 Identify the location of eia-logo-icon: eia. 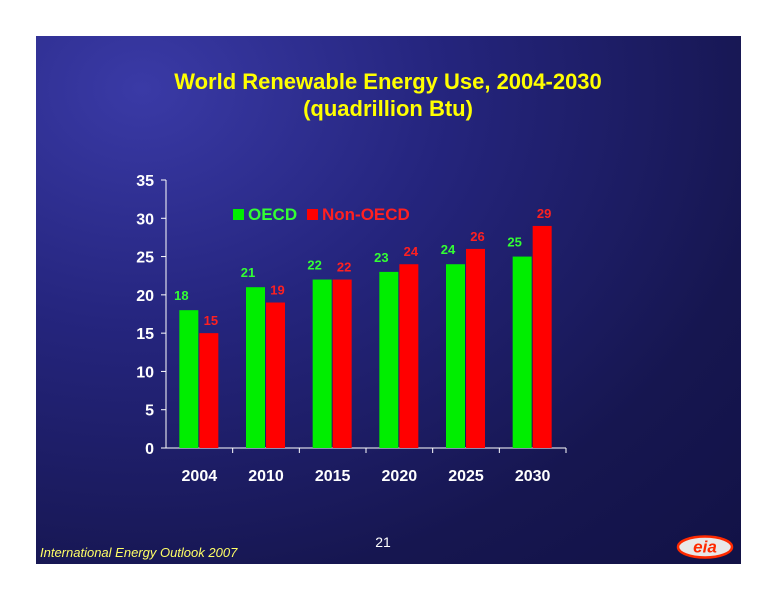
(705, 547).